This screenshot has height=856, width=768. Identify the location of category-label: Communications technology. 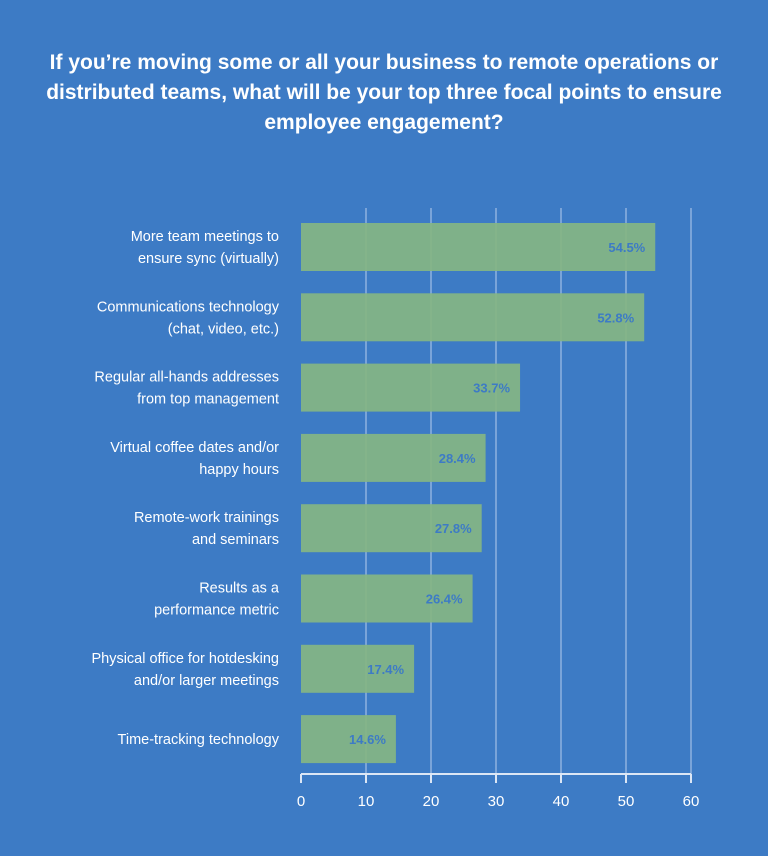
(188, 307).